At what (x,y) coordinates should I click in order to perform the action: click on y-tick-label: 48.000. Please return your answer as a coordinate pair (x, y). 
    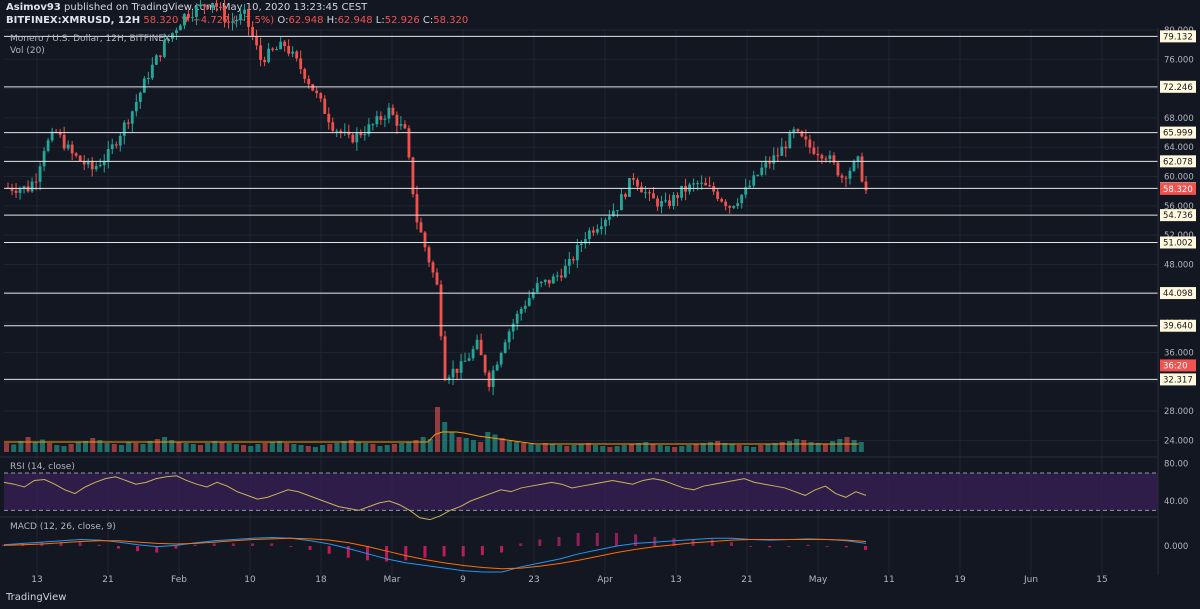
    Looking at the image, I should click on (1179, 265).